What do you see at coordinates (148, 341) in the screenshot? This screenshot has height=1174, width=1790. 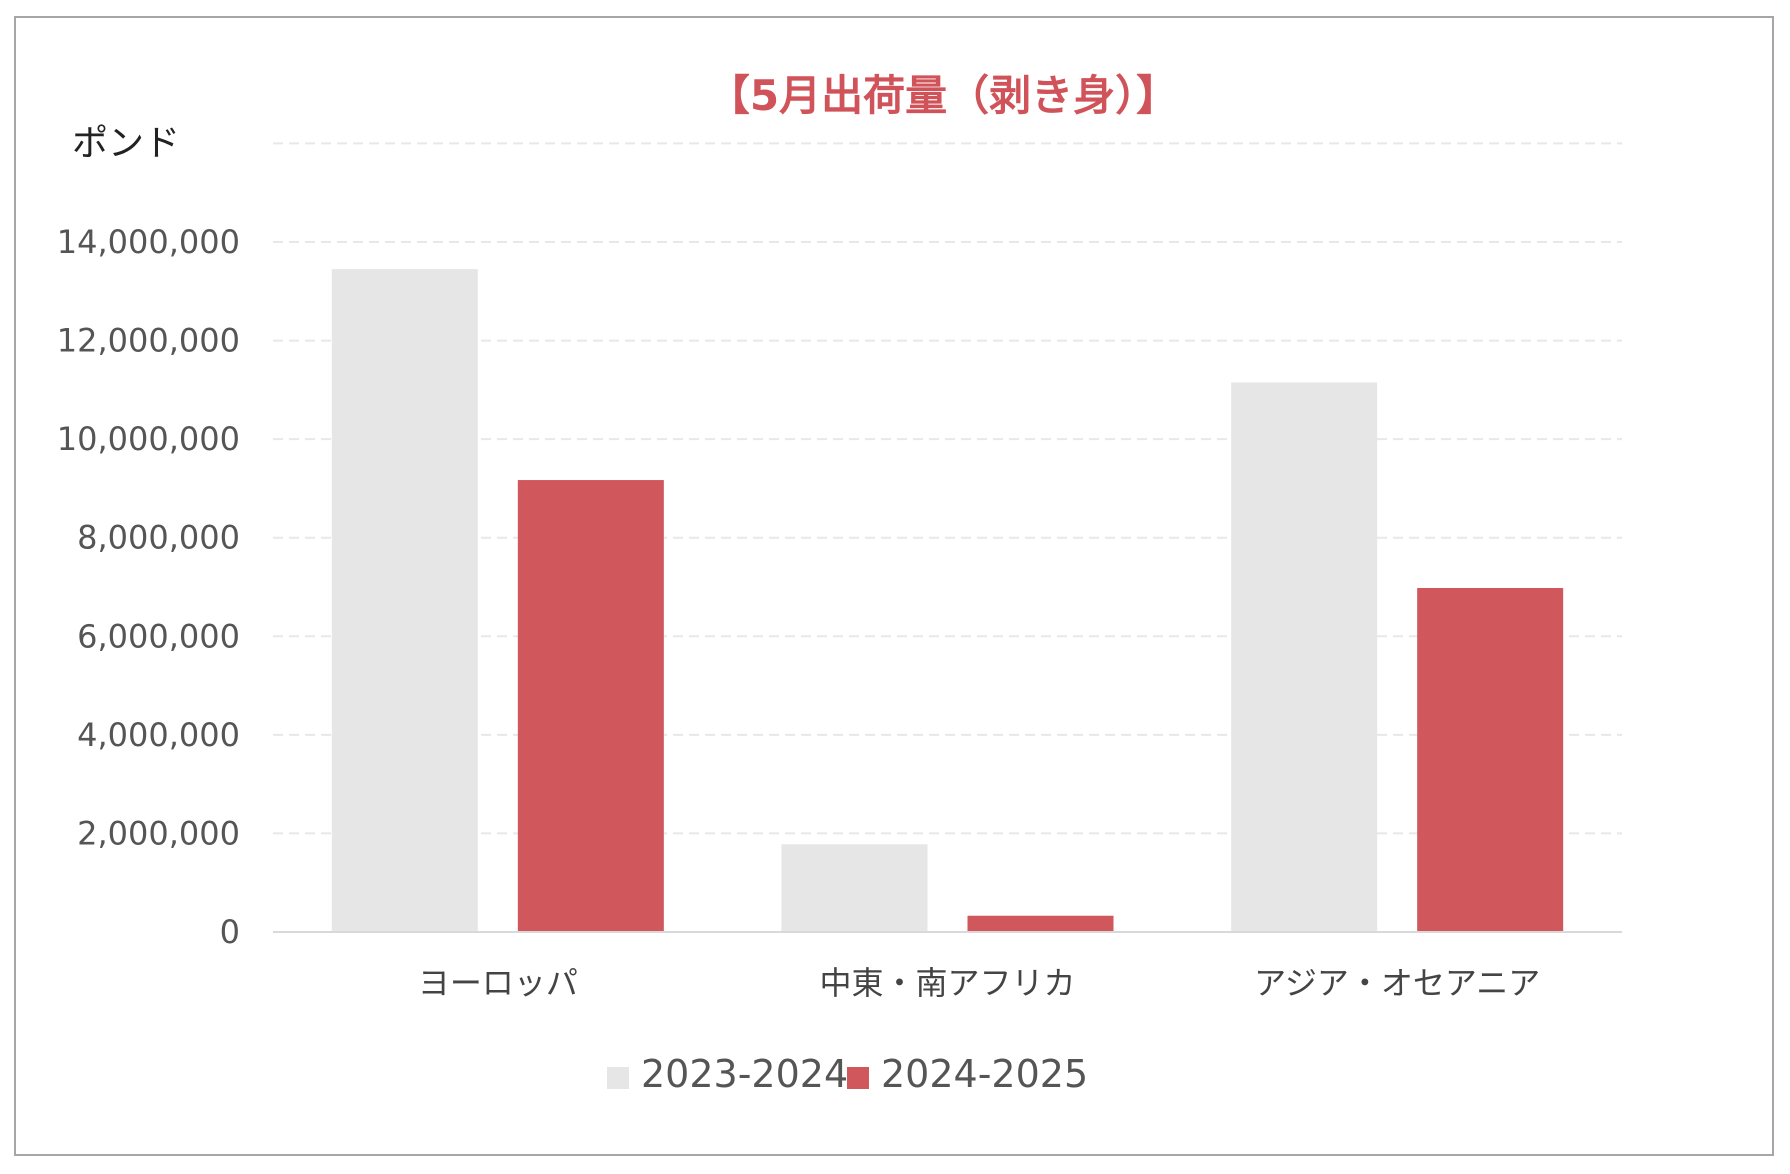 I see `y-tick-label: 12,000,000` at bounding box center [148, 341].